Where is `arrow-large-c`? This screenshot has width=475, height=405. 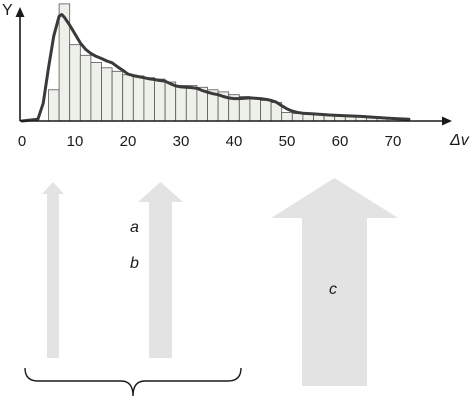
arrow-large-c is located at coordinates (334, 282).